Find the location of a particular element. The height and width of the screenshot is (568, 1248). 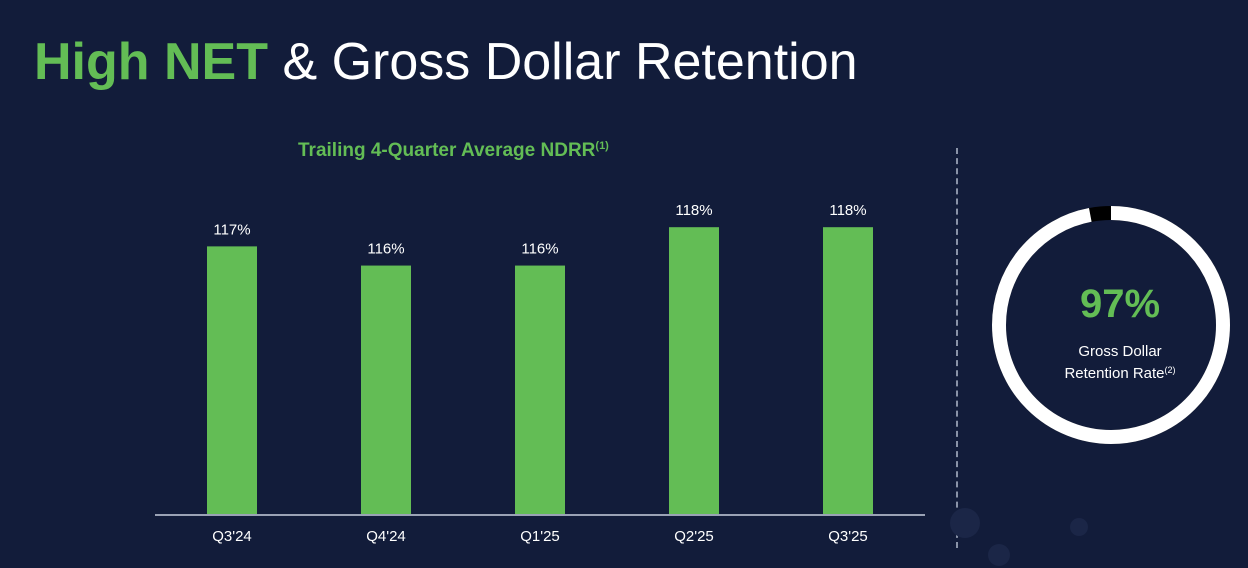

gross-retention-footnote: (2) is located at coordinates (1170, 370).